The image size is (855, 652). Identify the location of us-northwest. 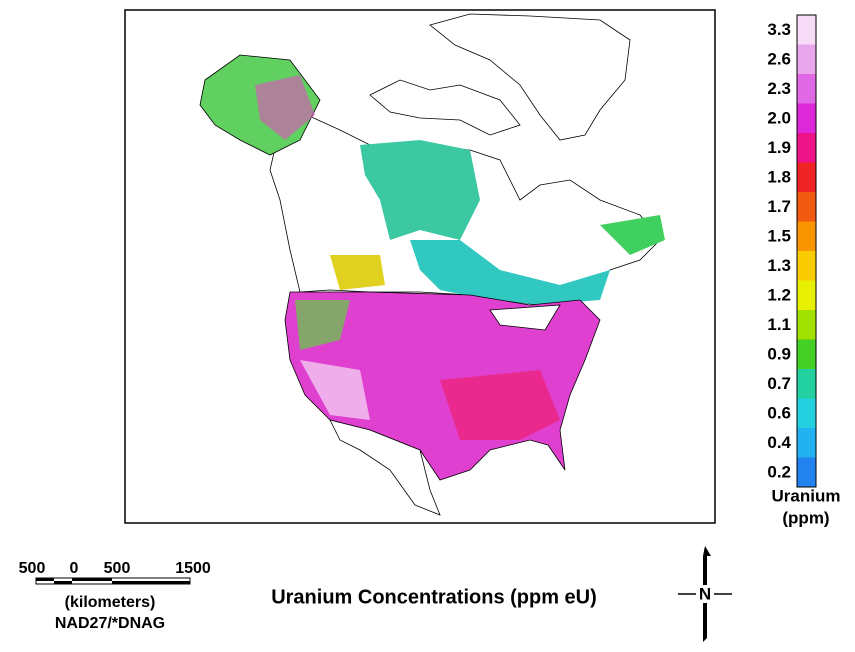
(322, 325).